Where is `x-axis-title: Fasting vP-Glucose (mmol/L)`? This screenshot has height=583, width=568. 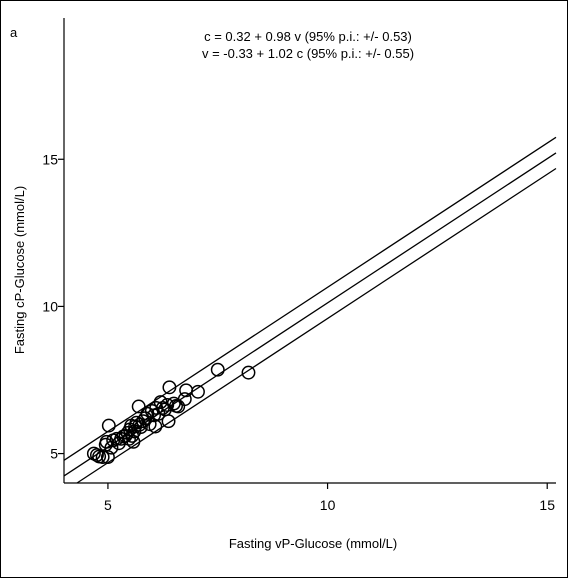 x-axis-title: Fasting vP-Glucose (mmol/L) is located at coordinates (313, 543).